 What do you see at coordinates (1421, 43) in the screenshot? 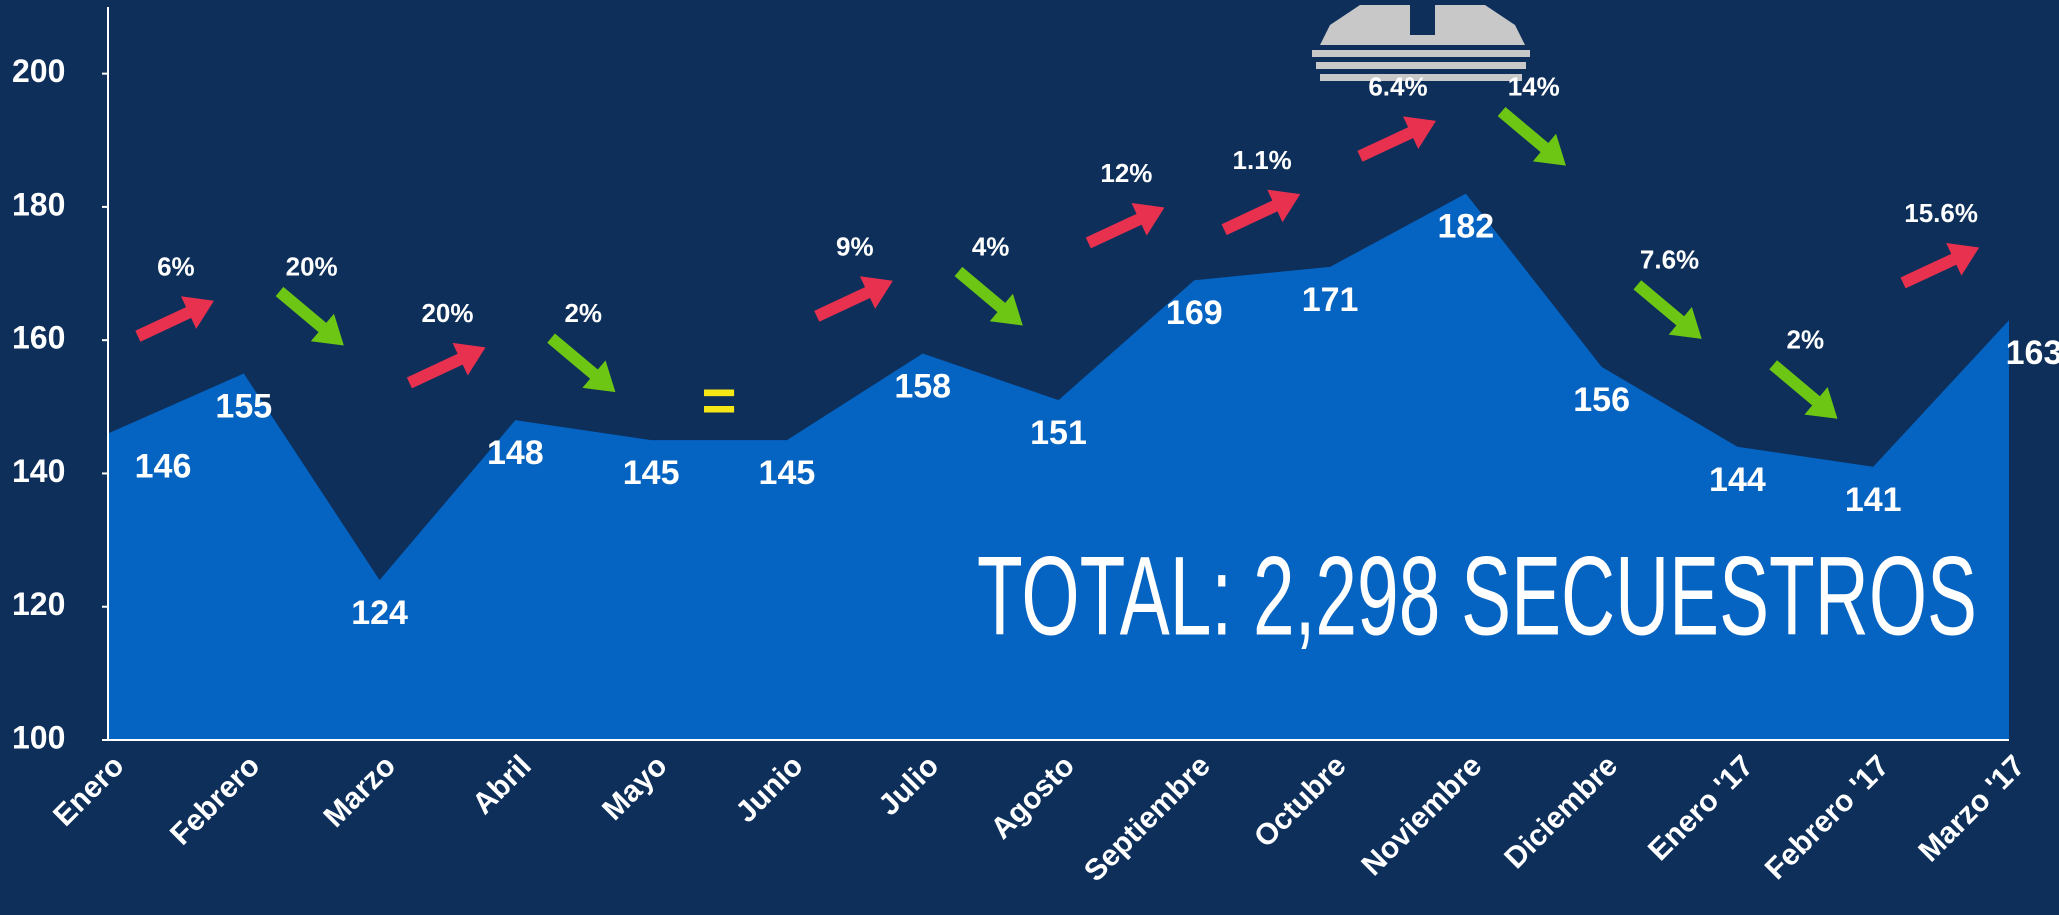
I see `icon` at bounding box center [1421, 43].